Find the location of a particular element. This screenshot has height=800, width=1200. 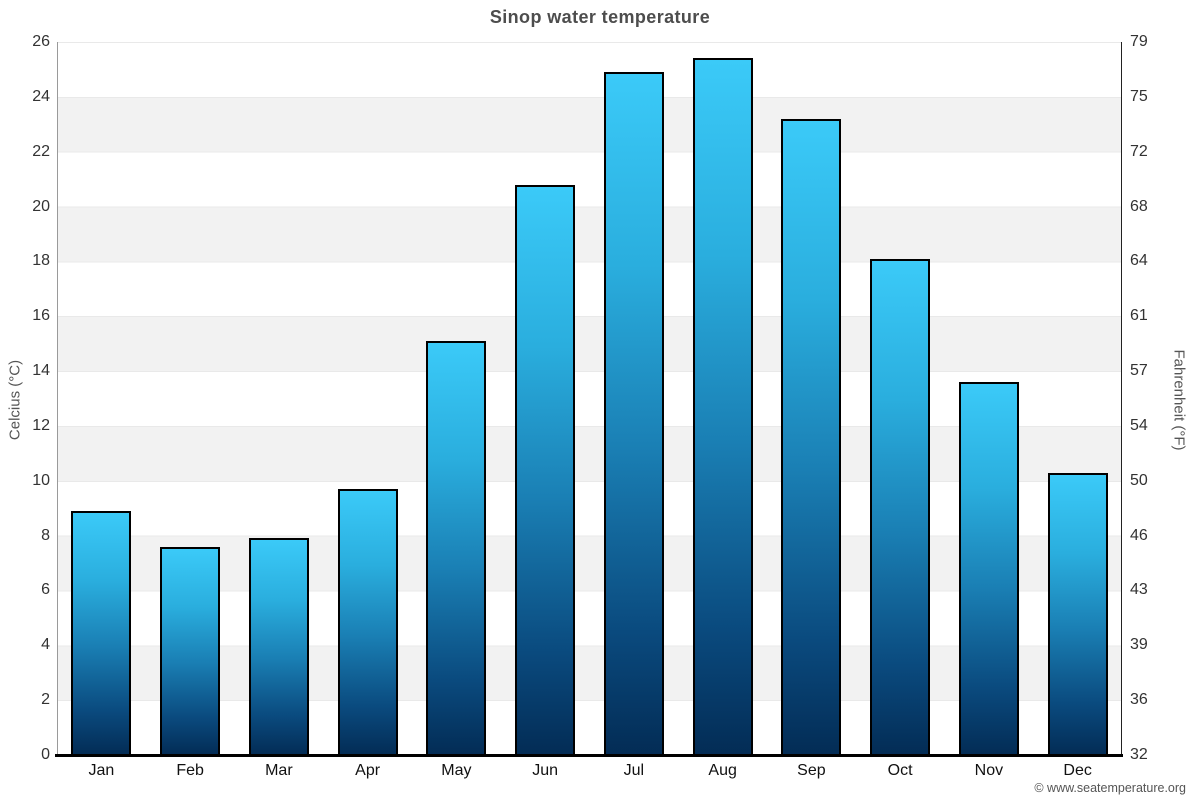

bar-mar is located at coordinates (278, 646).